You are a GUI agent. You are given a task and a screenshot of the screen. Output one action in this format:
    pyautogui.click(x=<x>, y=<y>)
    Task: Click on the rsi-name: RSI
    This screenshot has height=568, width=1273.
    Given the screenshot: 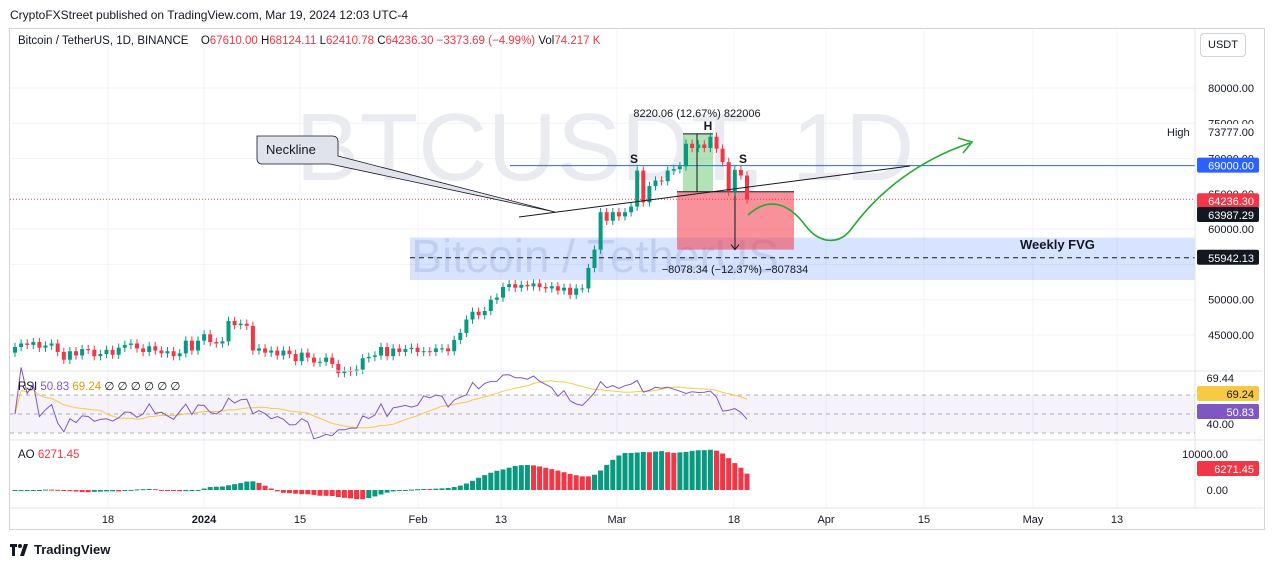 What is the action you would take?
    pyautogui.click(x=28, y=387)
    